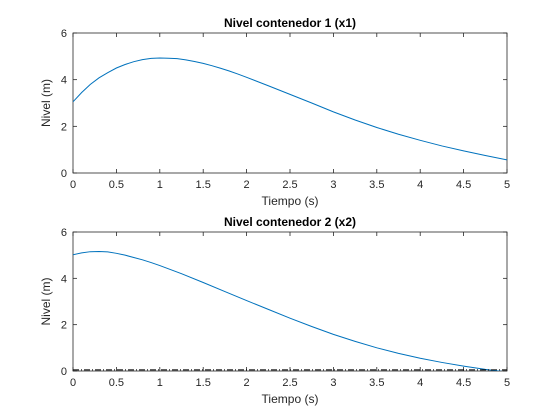  Describe the element at coordinates (333, 383) in the screenshot. I see `plot-2-x-tick-label: 3` at that location.